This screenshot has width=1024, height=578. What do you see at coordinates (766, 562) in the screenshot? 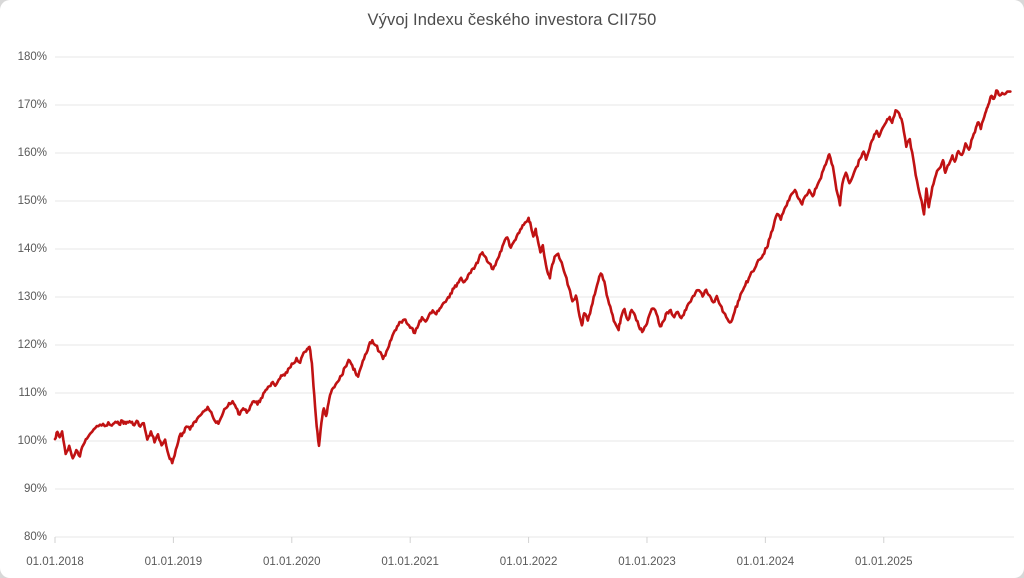
I see `x-axis-tick-label: 01.01.2024` at bounding box center [766, 562].